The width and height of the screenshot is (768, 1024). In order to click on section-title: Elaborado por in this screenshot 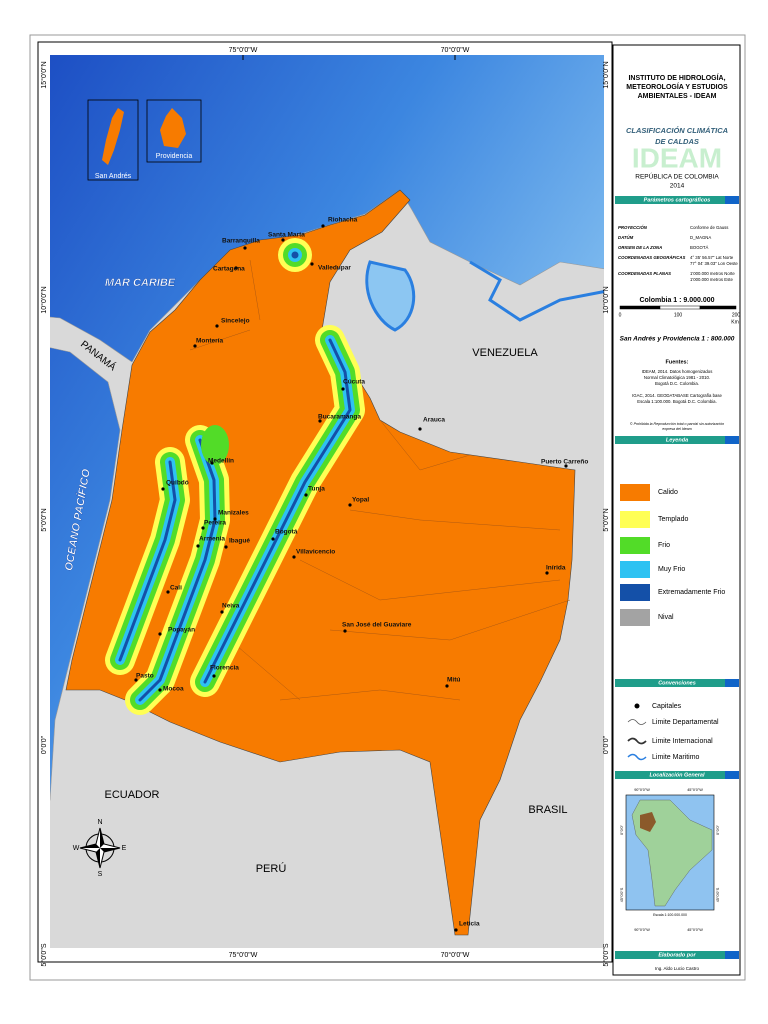, I will do `click(677, 955)`.